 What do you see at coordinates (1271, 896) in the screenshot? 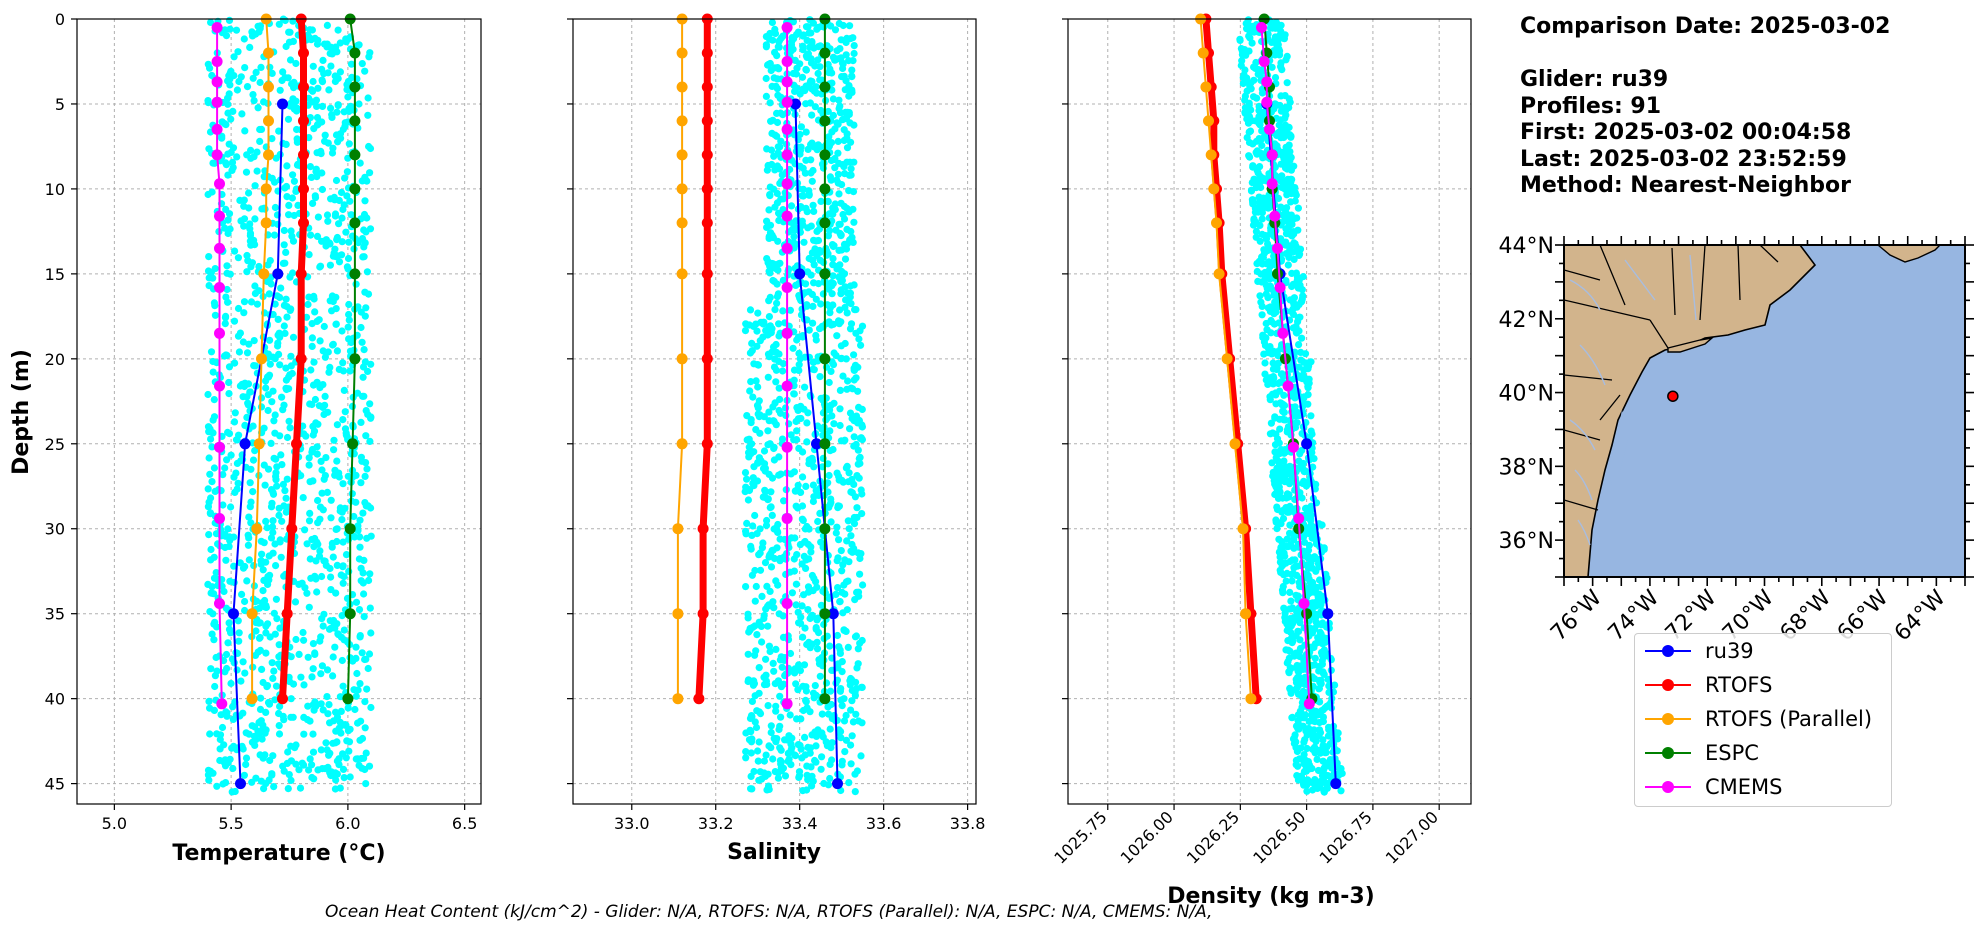
I see `density-axis-label: Density (kg m-3)` at bounding box center [1271, 896].